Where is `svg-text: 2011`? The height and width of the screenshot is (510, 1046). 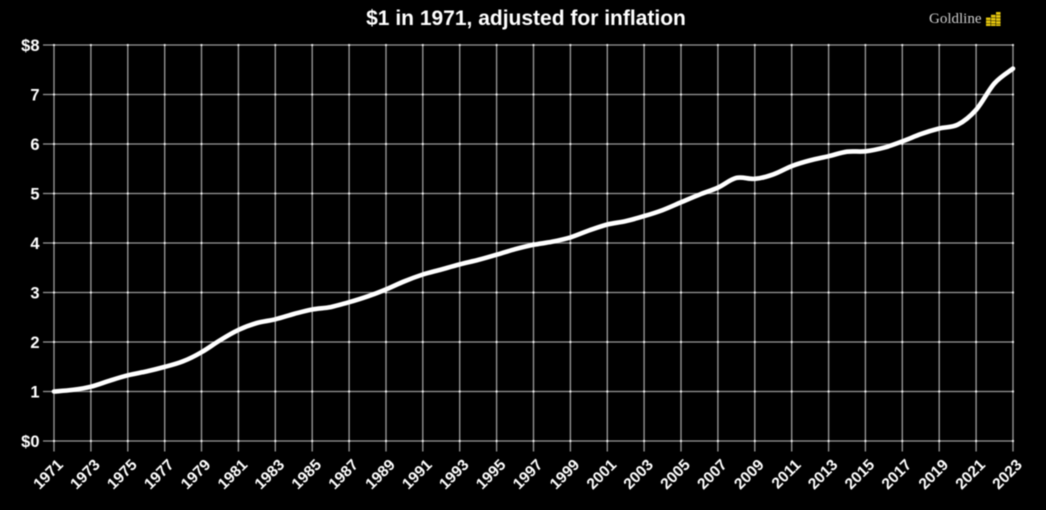
svg-text: 2011 is located at coordinates (787, 474).